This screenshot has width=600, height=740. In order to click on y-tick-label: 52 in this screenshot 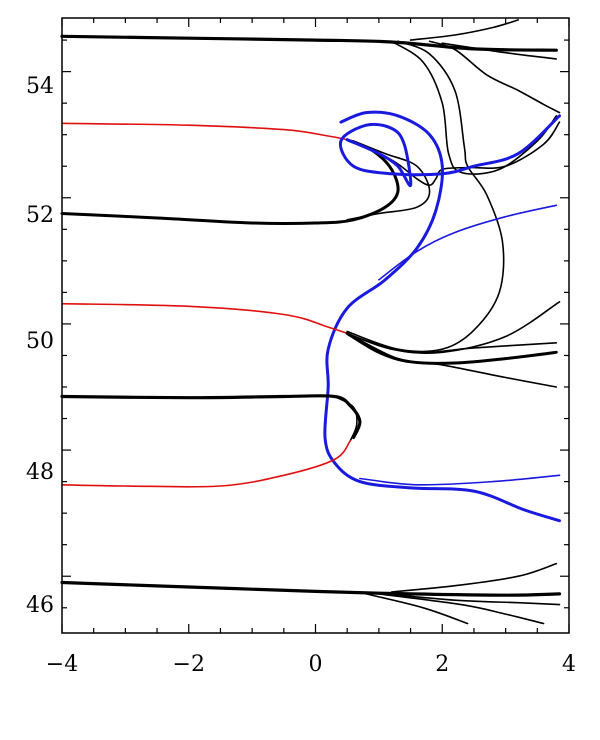, I will do `click(40, 215)`.